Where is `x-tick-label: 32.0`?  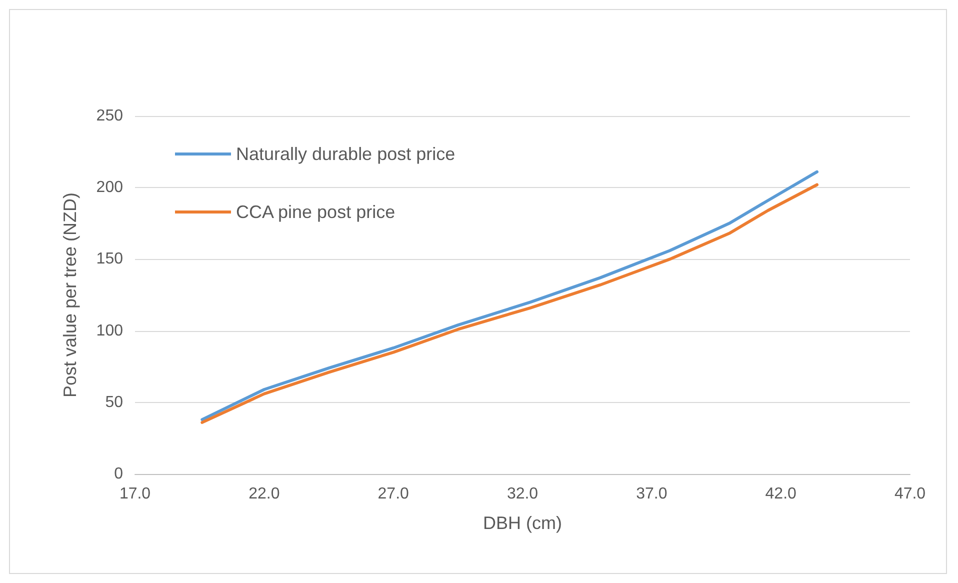 x-tick-label: 32.0 is located at coordinates (522, 494).